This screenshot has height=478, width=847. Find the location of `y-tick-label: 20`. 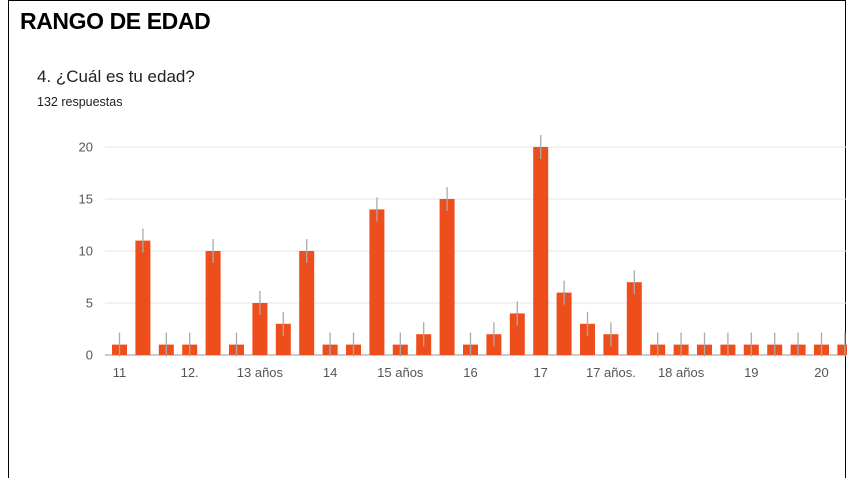

y-tick-label: 20 is located at coordinates (86, 147).